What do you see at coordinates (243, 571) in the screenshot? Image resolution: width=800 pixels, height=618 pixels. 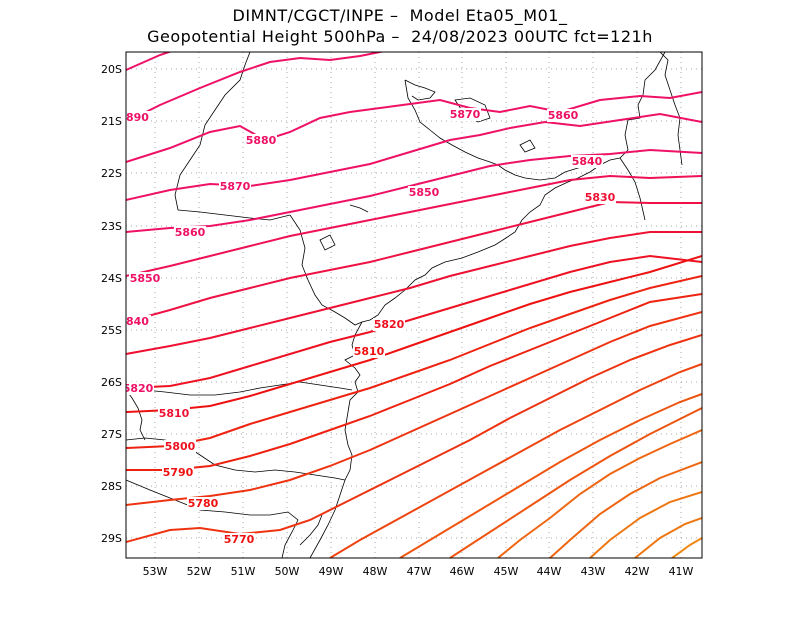 I see `lon-tick-label: 51W` at bounding box center [243, 571].